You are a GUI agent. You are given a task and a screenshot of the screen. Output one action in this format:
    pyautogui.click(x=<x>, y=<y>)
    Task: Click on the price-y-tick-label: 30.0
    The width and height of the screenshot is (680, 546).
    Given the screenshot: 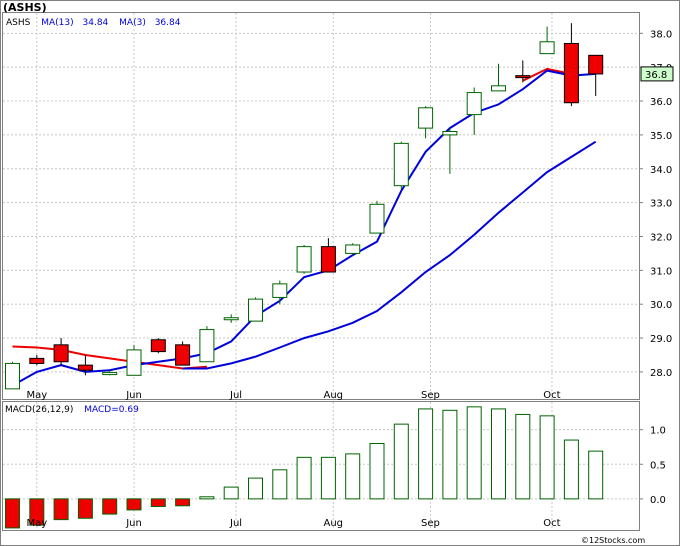 What is the action you would take?
    pyautogui.click(x=661, y=305)
    